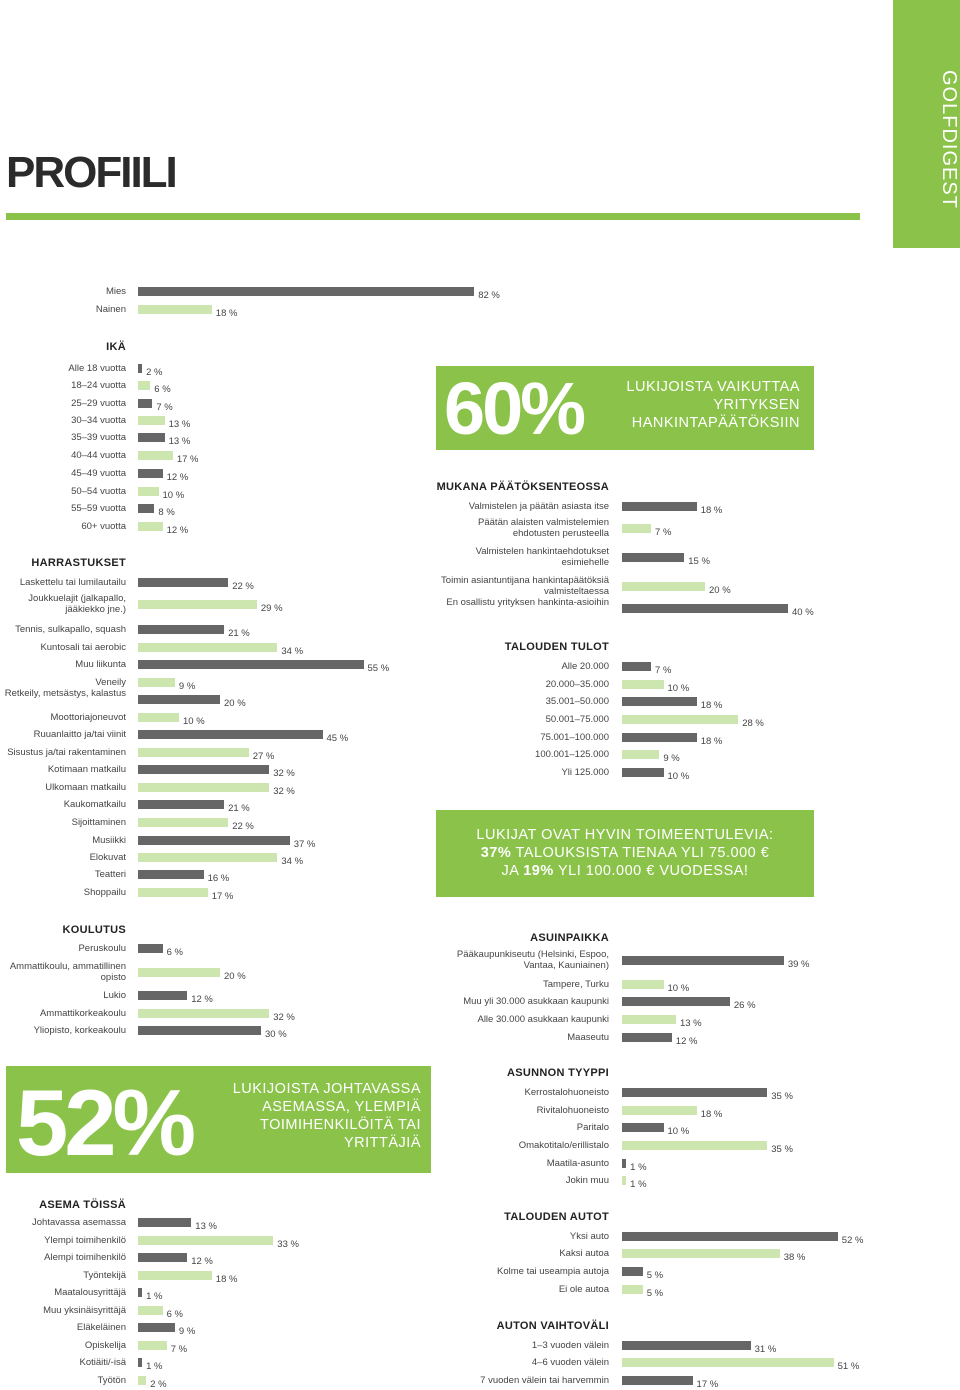  Describe the element at coordinates (569, 938) in the screenshot. I see `residence-title: ASUINPAIKKA` at that location.